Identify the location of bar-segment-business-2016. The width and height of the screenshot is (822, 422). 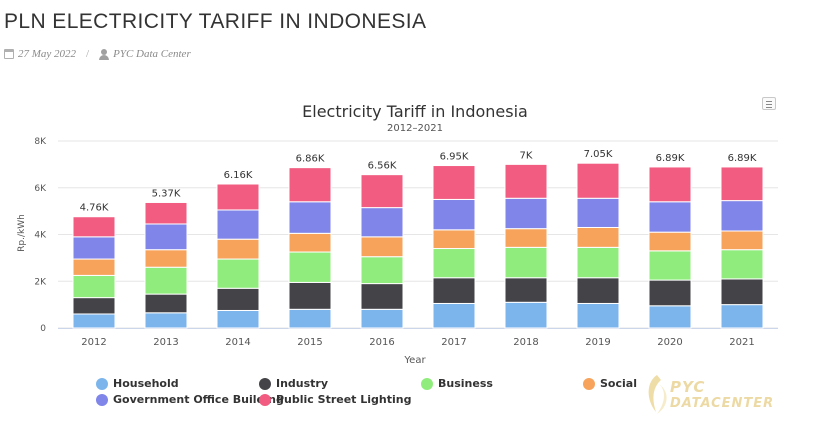
(382, 270).